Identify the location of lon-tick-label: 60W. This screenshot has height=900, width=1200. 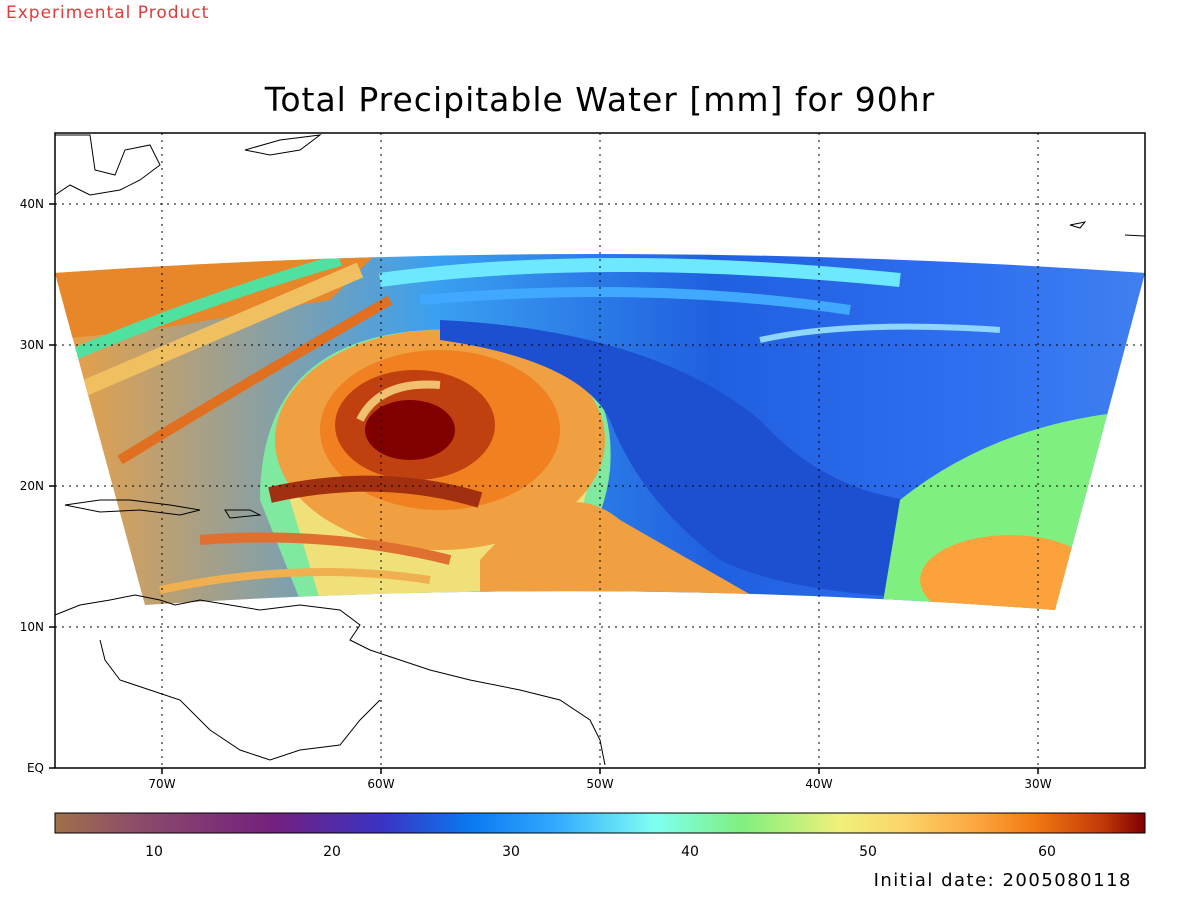
(380, 784).